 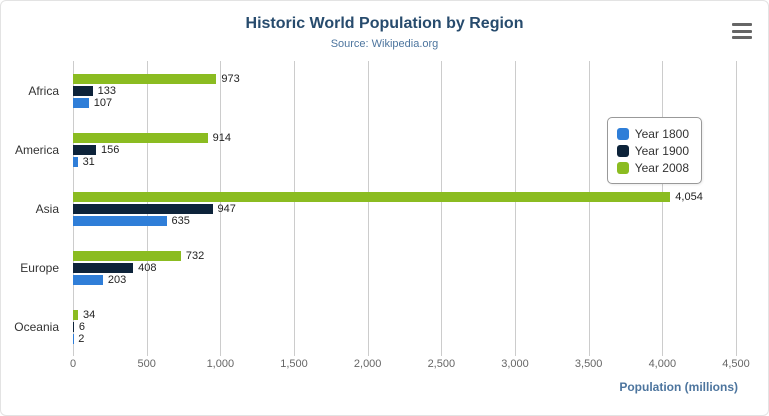 I want to click on x-tick-label: 3,500, so click(x=588, y=364).